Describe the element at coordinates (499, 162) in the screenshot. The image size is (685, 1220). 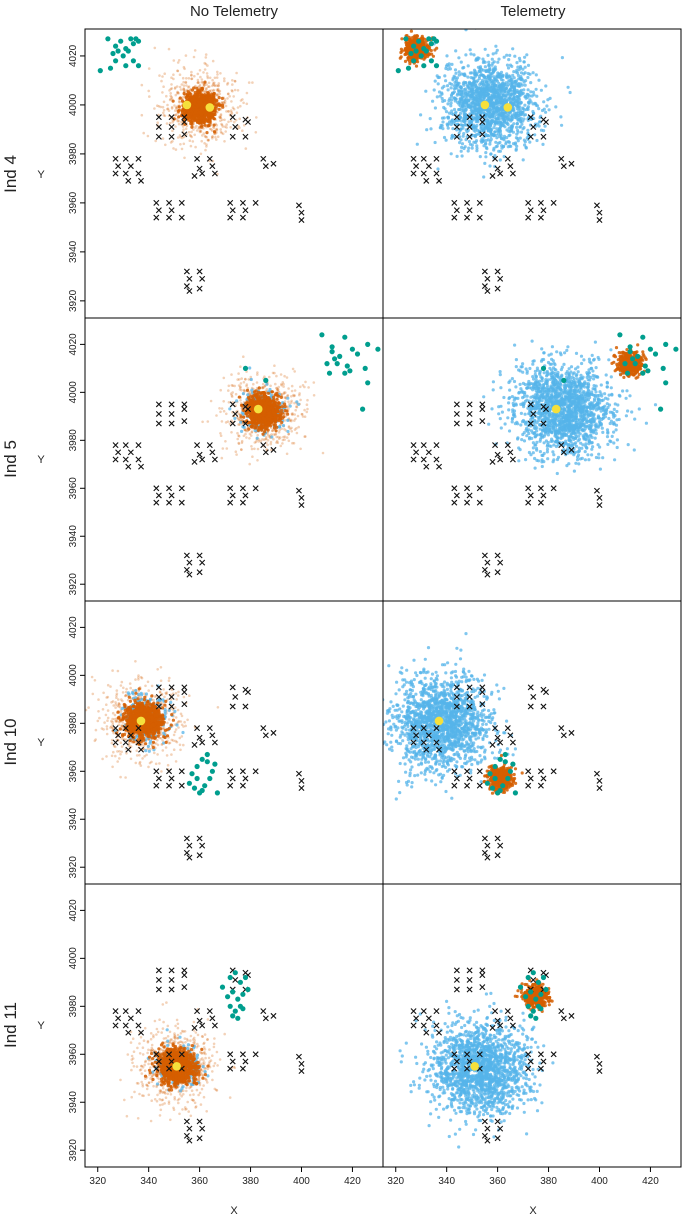
I see `panel-ind-4-telemetry` at that location.